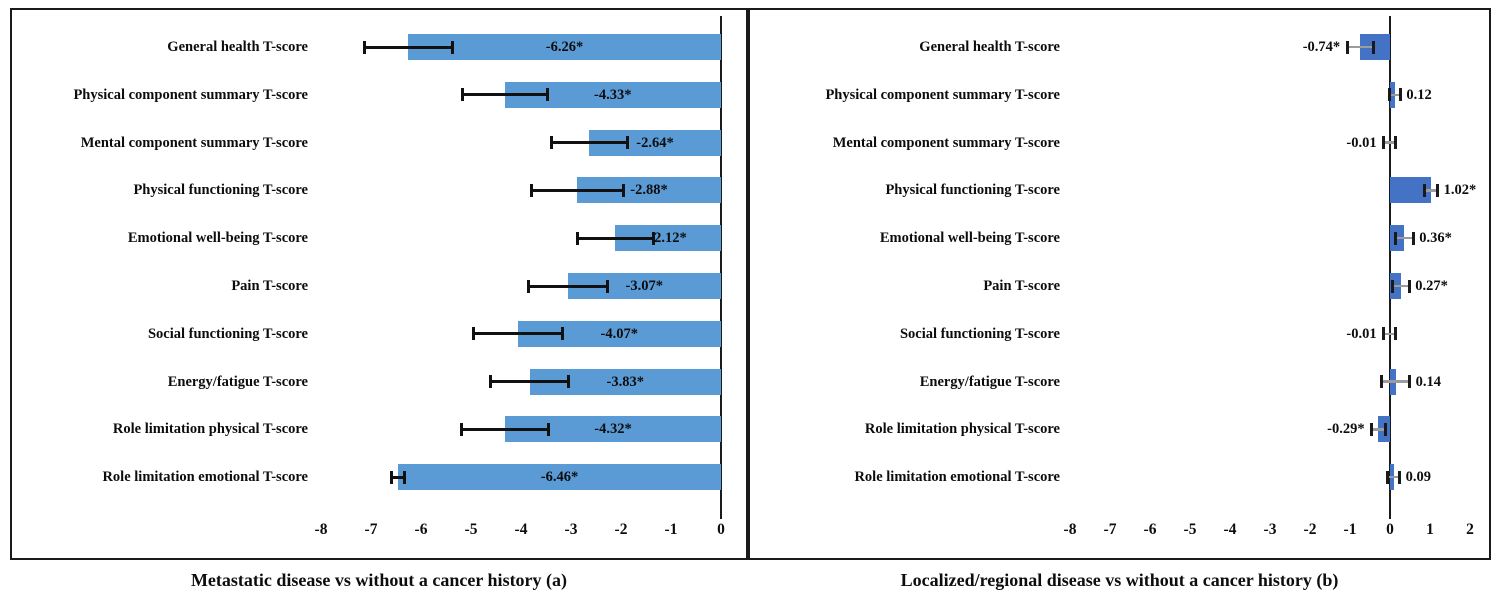  I want to click on value-label: -4.07*, so click(619, 333).